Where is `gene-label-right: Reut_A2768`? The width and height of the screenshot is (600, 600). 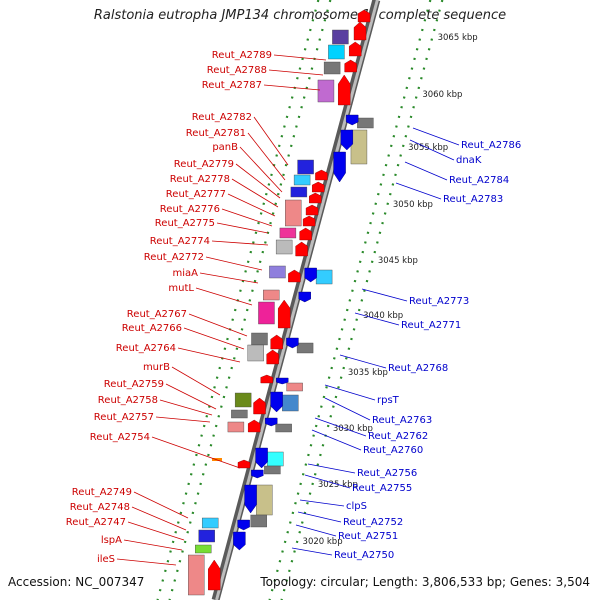
gene-label-right: Reut_A2768 is located at coordinates (418, 368).